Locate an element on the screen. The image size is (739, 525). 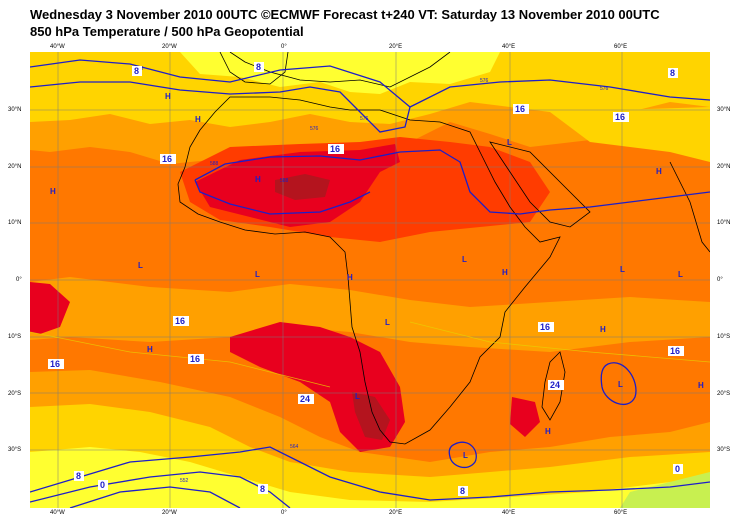
bottom-lon-label: 40°E is located at coordinates (509, 513).